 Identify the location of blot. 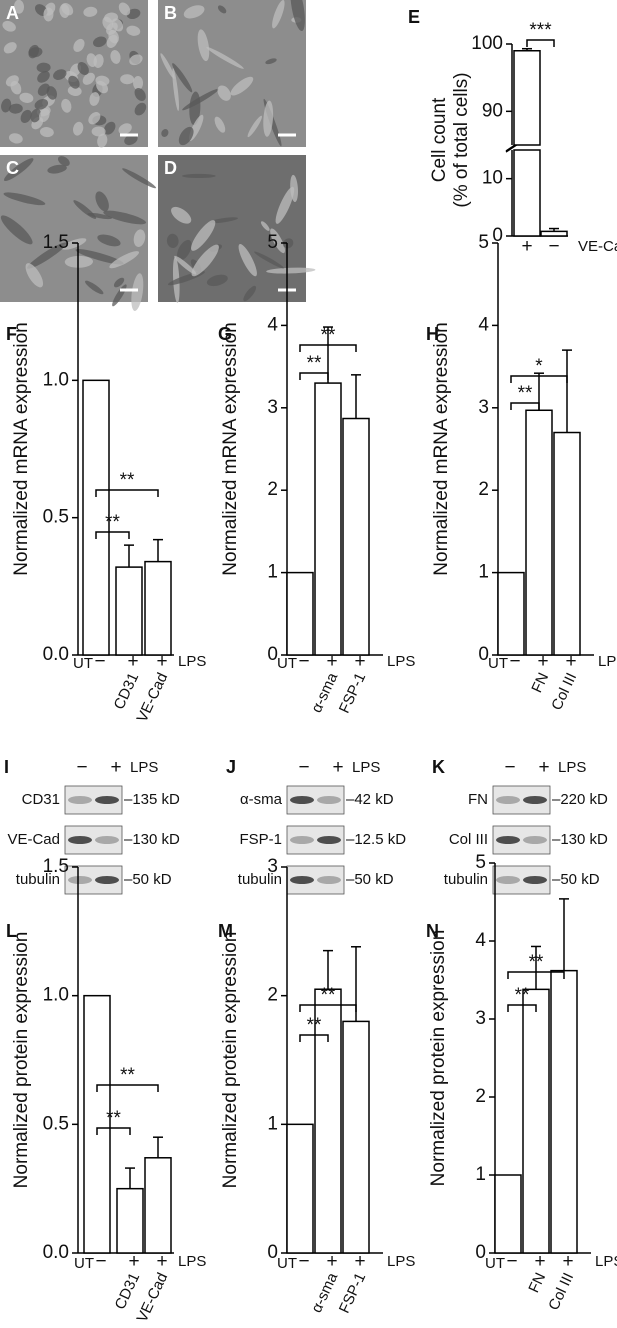
(521, 880).